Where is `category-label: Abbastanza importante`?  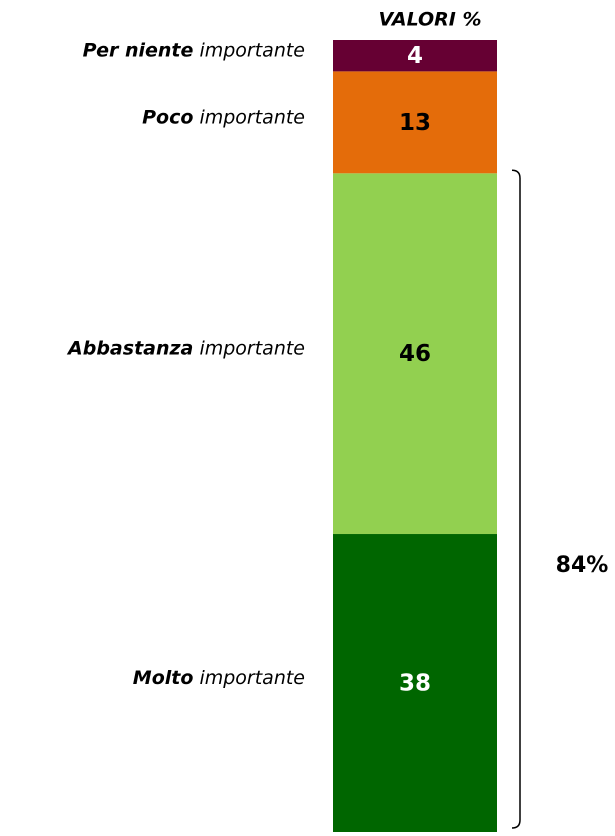 category-label: Abbastanza importante is located at coordinates (185, 348).